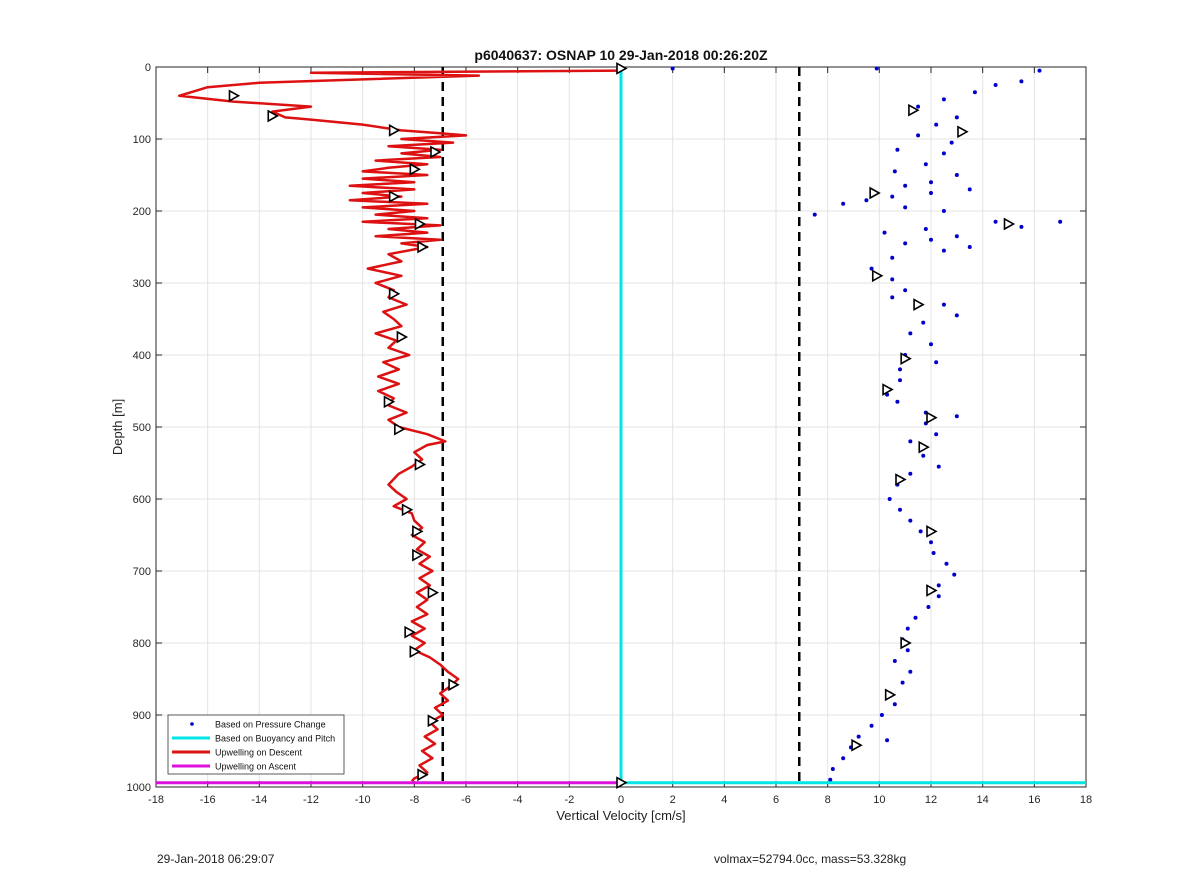 This screenshot has height=885, width=1200. Describe the element at coordinates (621, 55) in the screenshot. I see `chart-title: p6040637: OSNAP 10 29-Jan-2018 00:26:20Z` at that location.